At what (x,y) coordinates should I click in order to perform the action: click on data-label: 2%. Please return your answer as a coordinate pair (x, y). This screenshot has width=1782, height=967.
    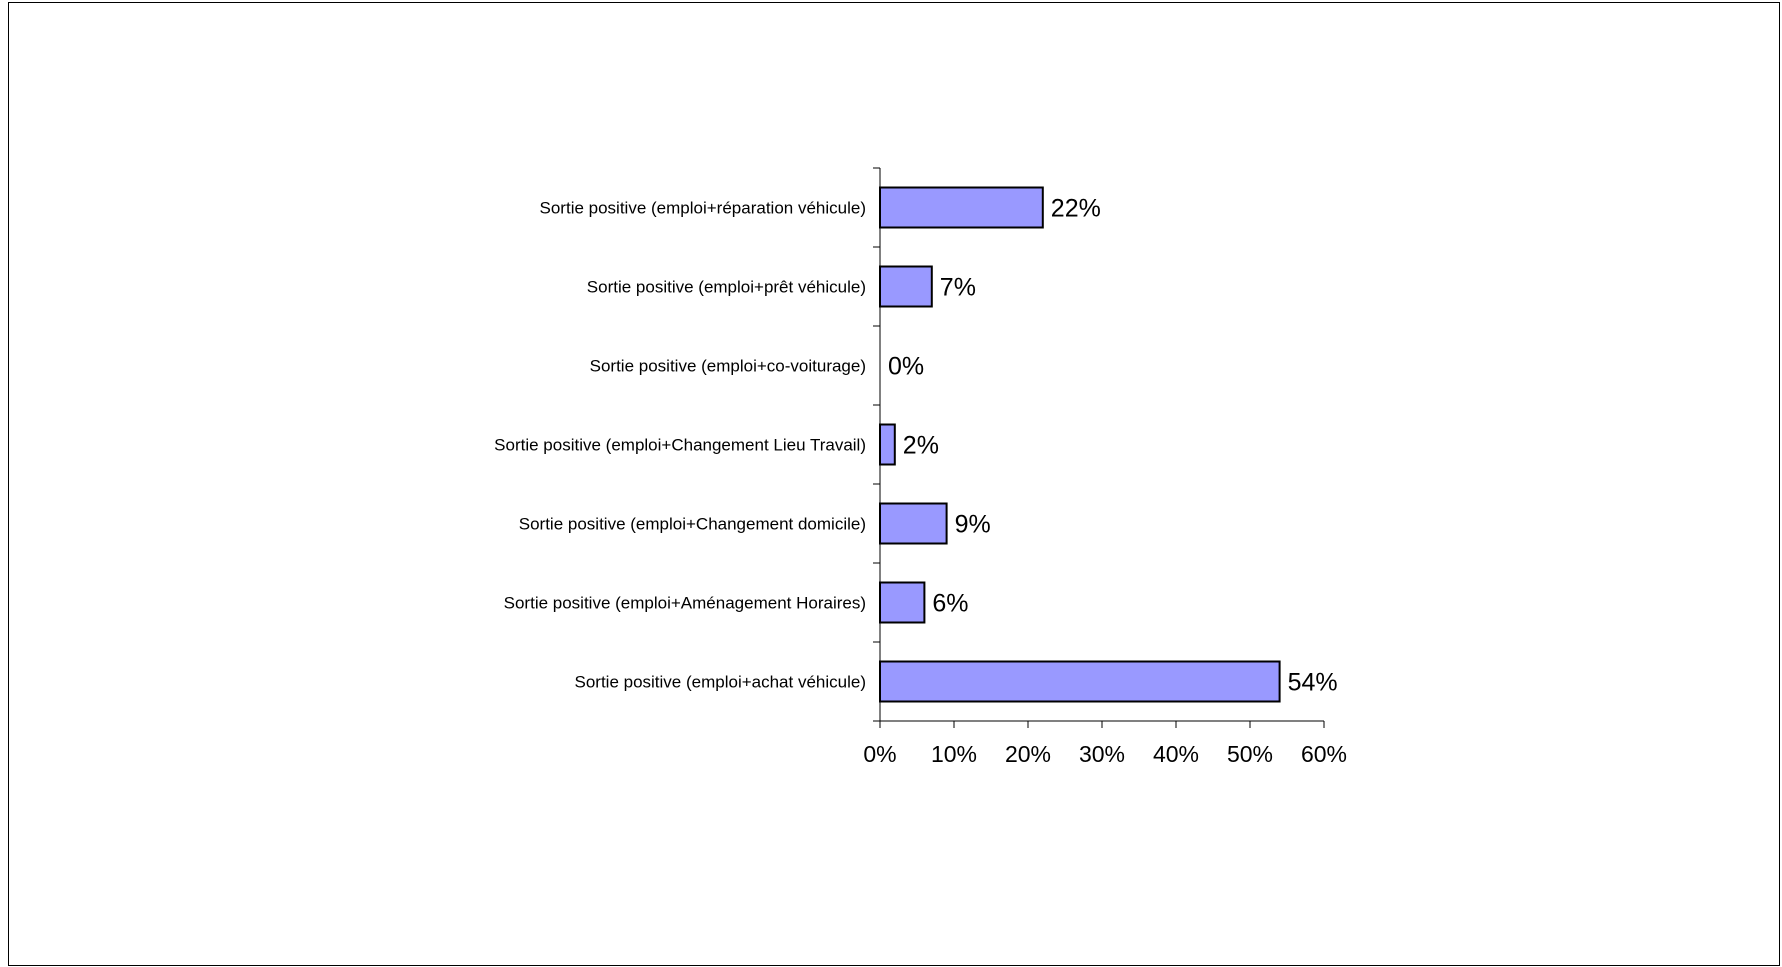
    Looking at the image, I should click on (921, 446).